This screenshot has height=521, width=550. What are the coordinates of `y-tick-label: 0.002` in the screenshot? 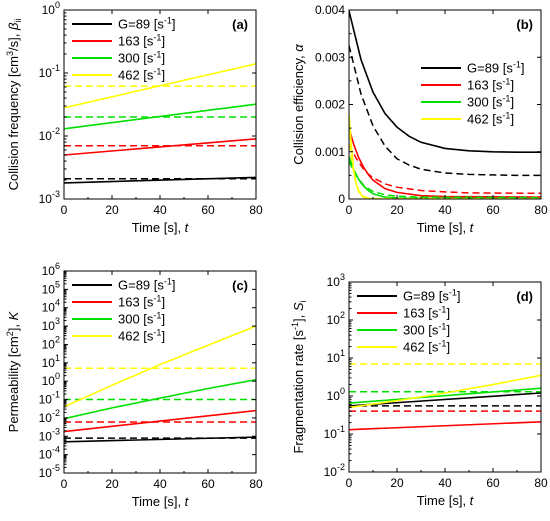 It's located at (330, 105).